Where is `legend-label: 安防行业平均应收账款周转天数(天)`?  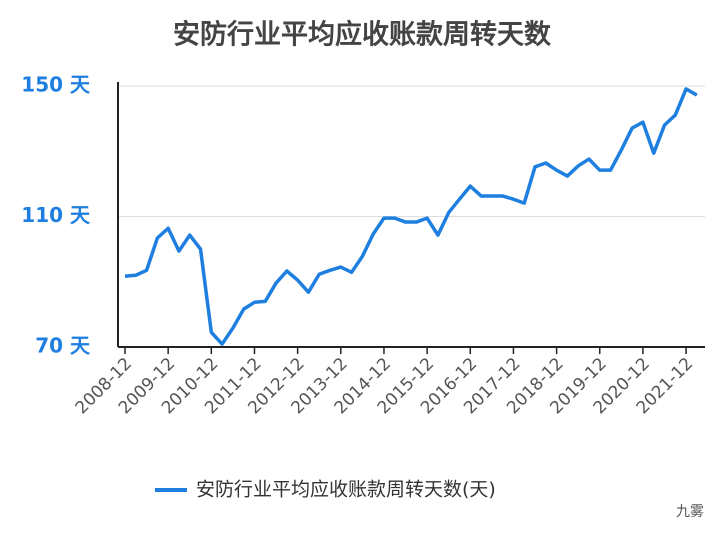 legend-label: 安防行业平均应收账款周转天数(天) is located at coordinates (346, 490).